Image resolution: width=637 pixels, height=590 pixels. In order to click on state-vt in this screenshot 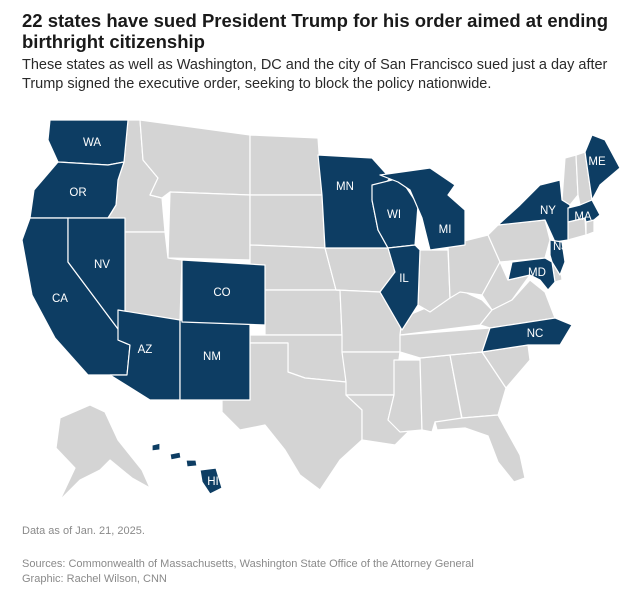, I will do `click(570, 180)`.